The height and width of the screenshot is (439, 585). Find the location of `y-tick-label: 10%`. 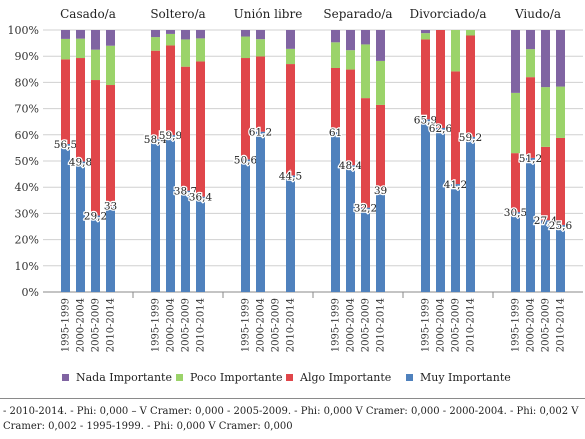

y-tick-label: 10% is located at coordinates (27, 266).